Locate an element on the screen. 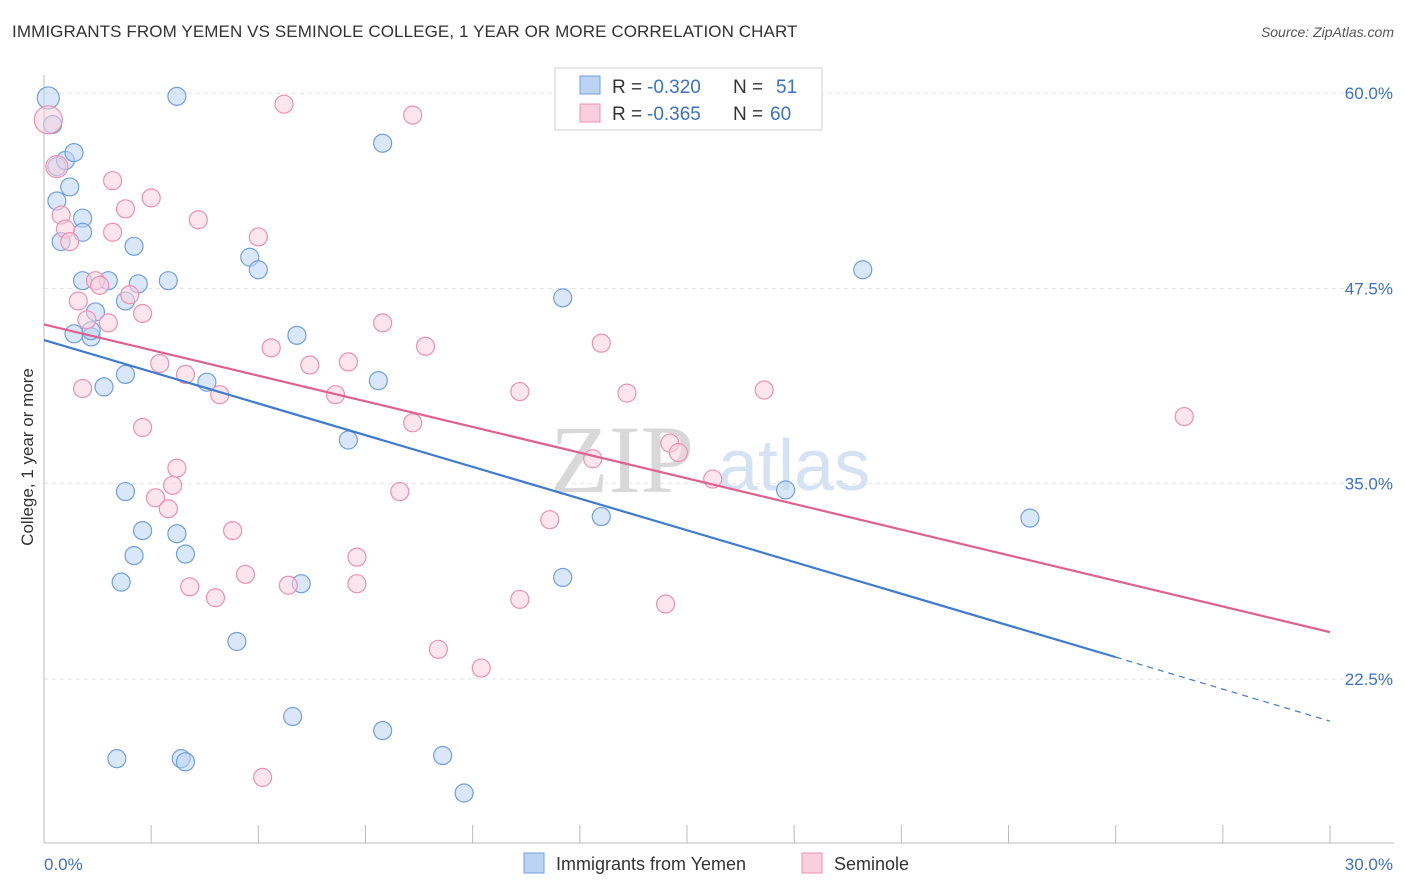 This screenshot has height=892, width=1406. y-tick-label-0: 22.5% is located at coordinates (1369, 679).